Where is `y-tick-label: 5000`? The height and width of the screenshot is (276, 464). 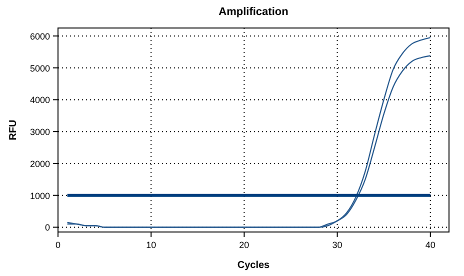 y-tick-label: 5000 is located at coordinates (40, 68).